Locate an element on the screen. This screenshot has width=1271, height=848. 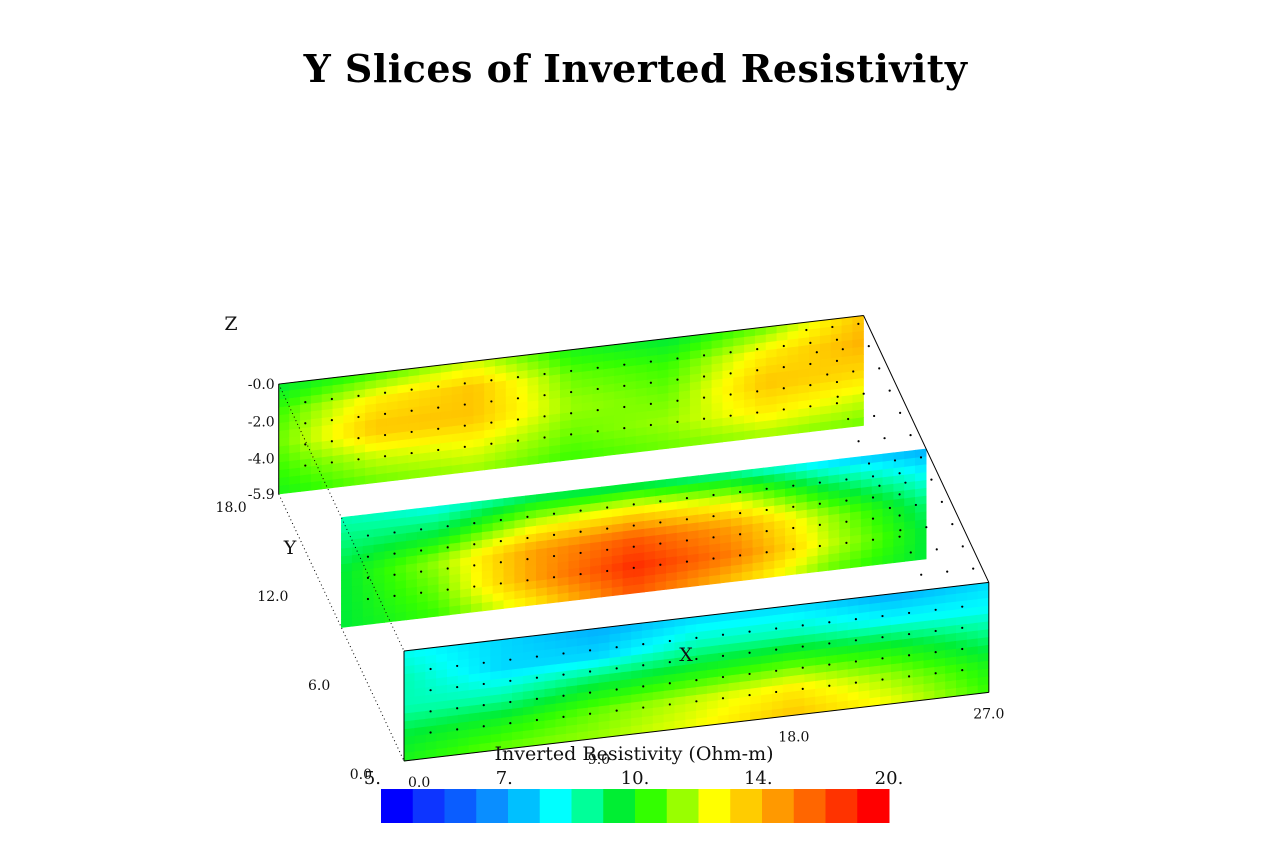
frame-edge is located at coordinates (926, 449).